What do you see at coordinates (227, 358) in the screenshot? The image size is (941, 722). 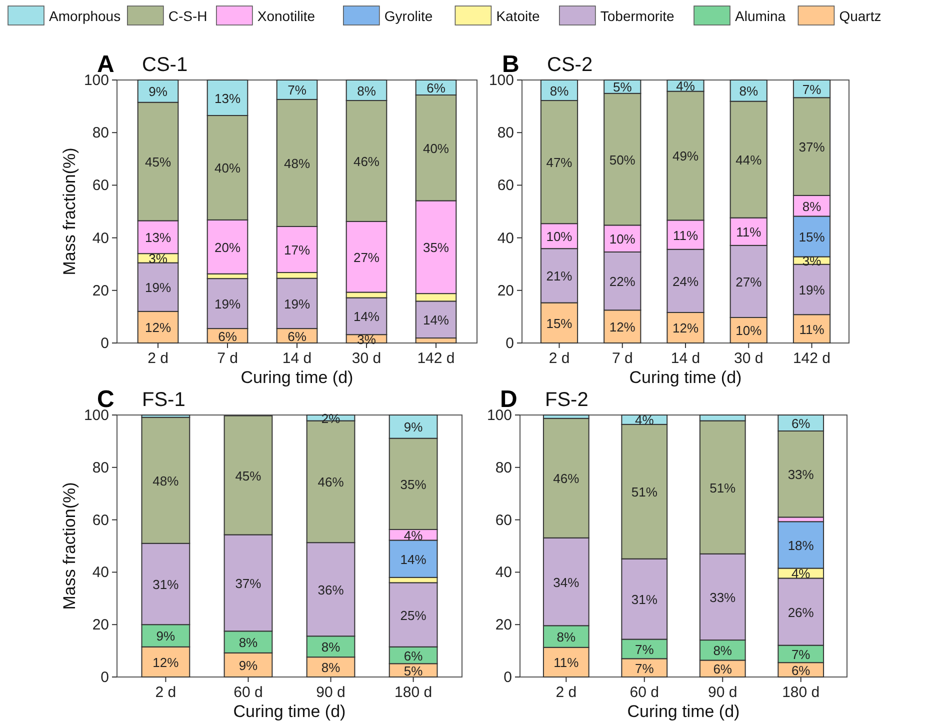 I see `x-tick-label: 7 d` at bounding box center [227, 358].